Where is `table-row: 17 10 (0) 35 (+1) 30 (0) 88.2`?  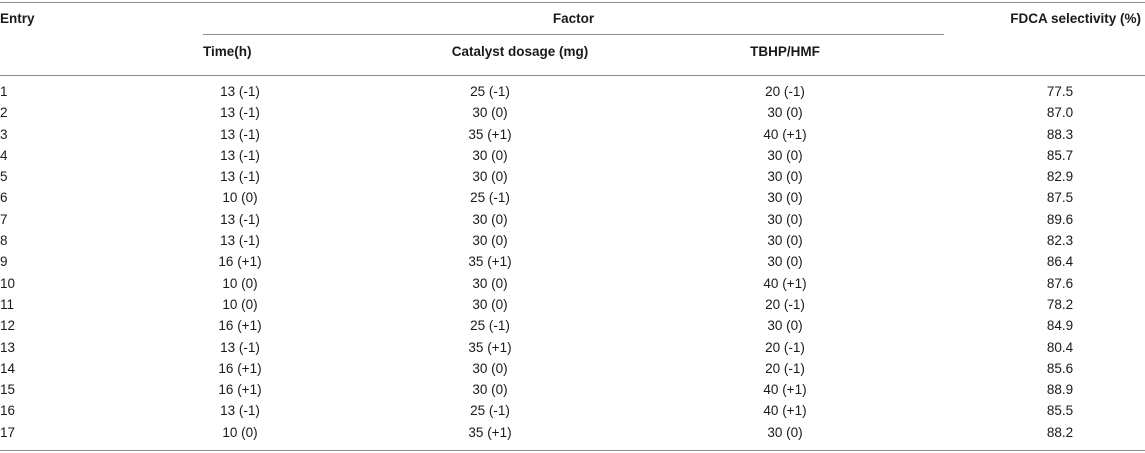
table-row: 17 10 (0) 35 (+1) 30 (0) 88.2 is located at coordinates (572, 432).